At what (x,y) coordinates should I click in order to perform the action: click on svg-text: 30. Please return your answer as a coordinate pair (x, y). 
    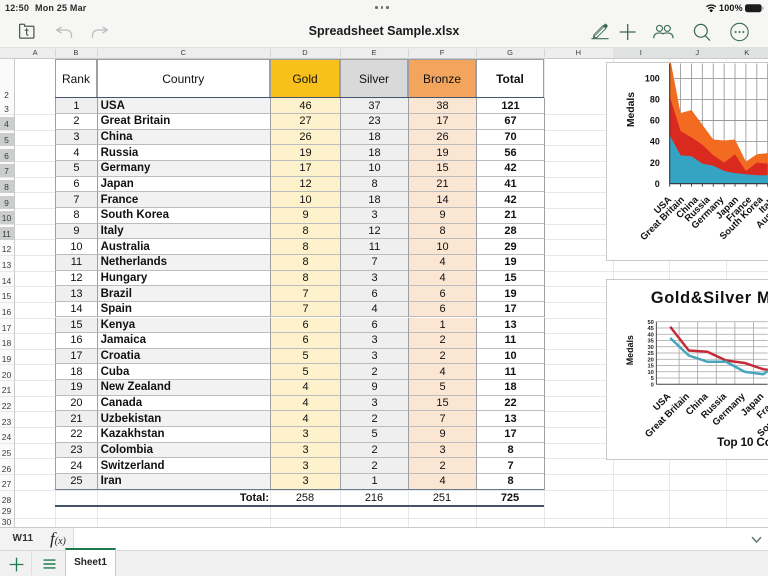
    Looking at the image, I should click on (651, 347).